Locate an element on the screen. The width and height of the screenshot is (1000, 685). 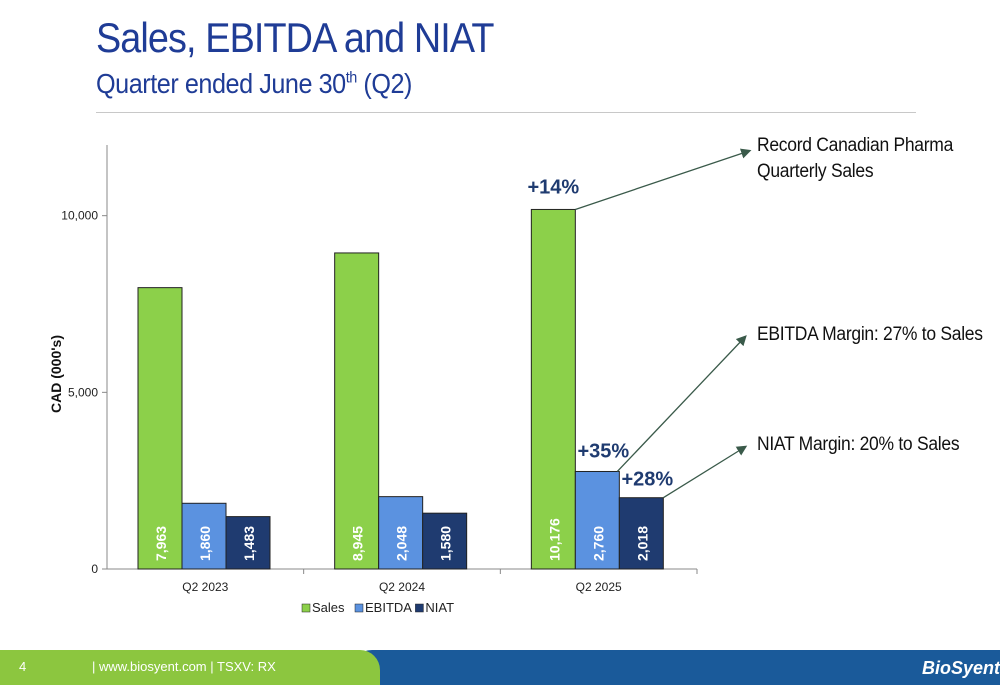
growth-label: +14% is located at coordinates (553, 187).